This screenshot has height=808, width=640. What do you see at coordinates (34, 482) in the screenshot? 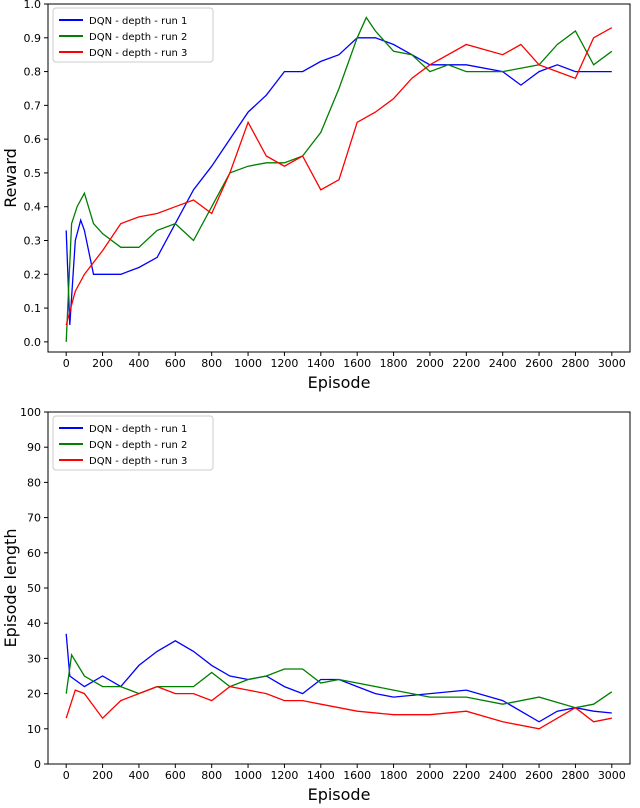
I see `y-tick-label: 80` at bounding box center [34, 482].